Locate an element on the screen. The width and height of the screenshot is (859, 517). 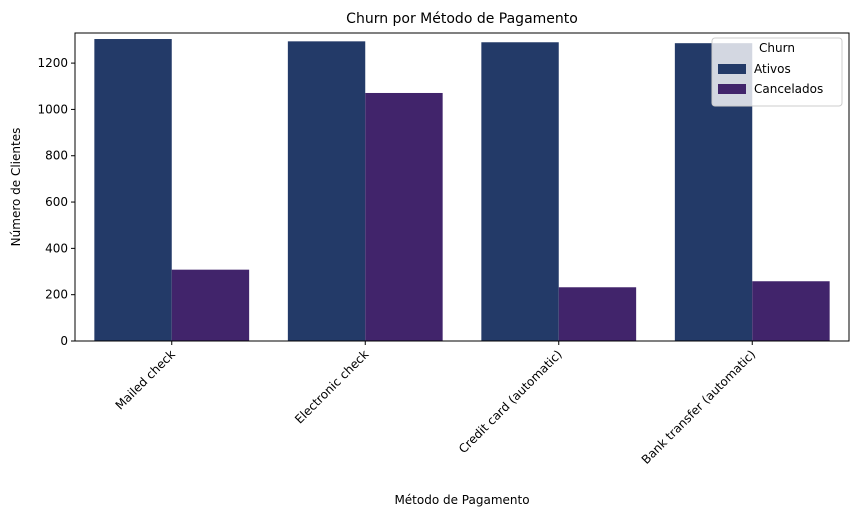
legend: Churn Ativos Cancelados is located at coordinates (777, 72).